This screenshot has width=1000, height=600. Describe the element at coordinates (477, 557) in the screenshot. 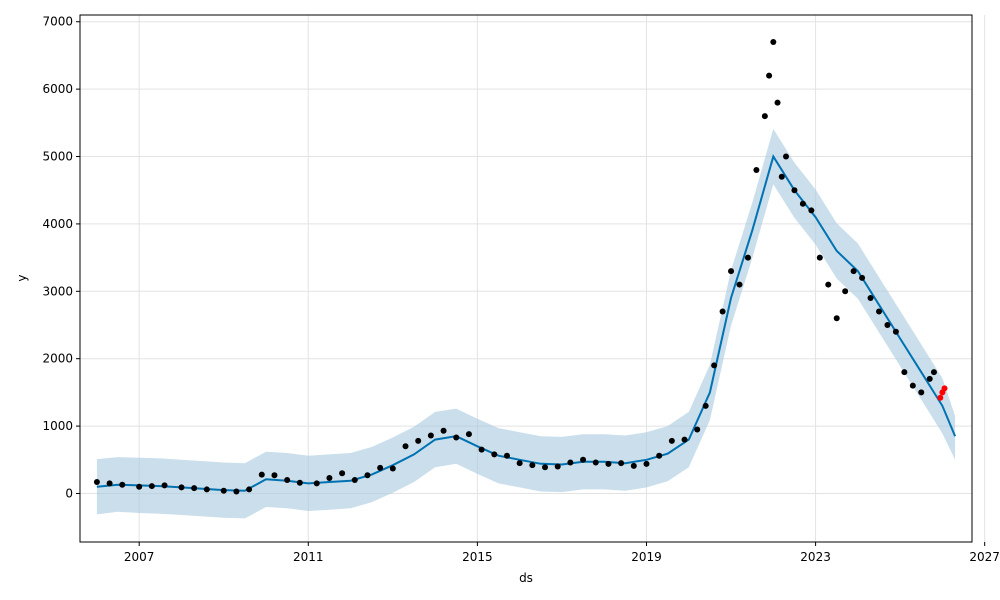

I see `x-tick-label: 2015` at that location.